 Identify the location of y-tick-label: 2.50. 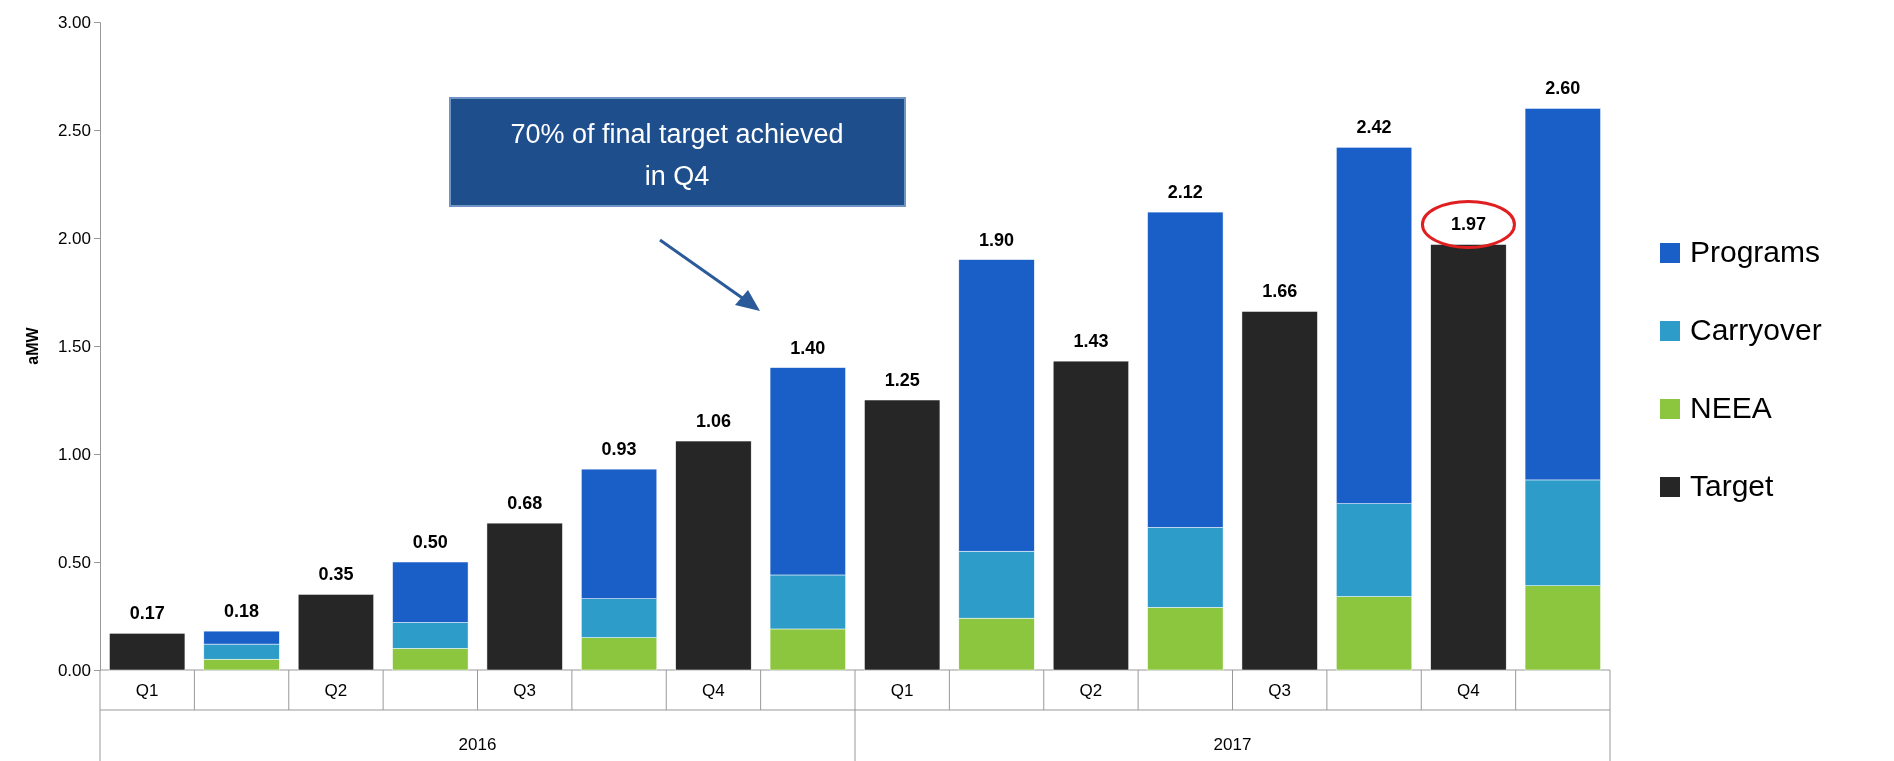
(74, 130).